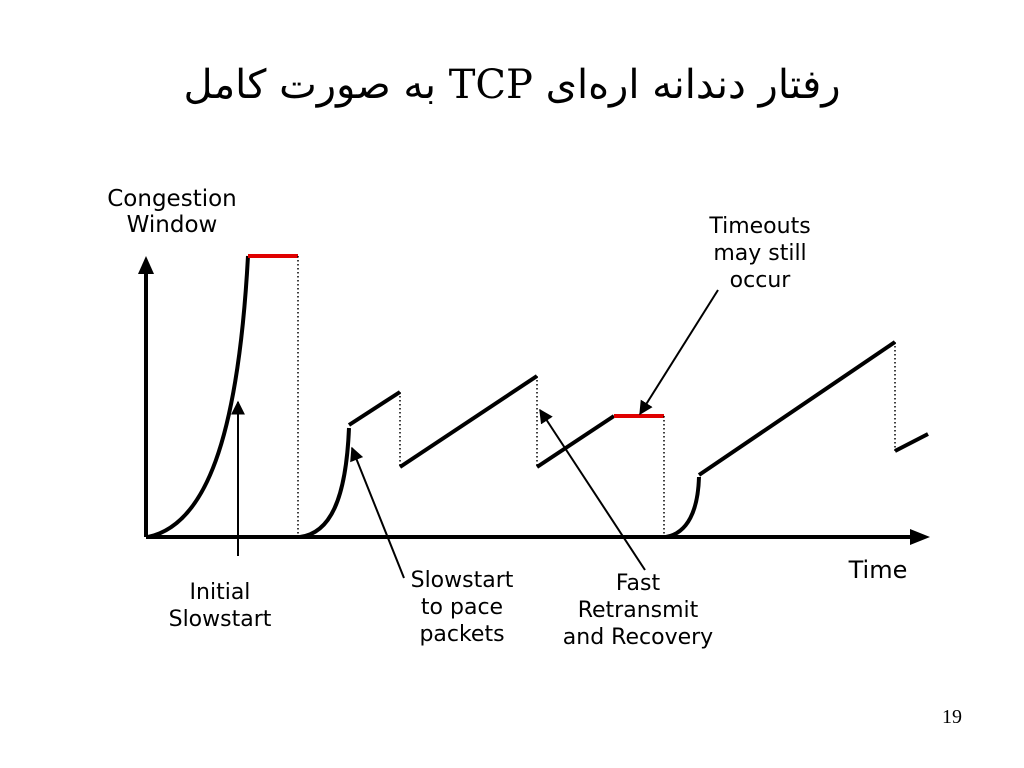 The image size is (1024, 768). I want to click on y-axis-arrowhead, so click(146, 265).